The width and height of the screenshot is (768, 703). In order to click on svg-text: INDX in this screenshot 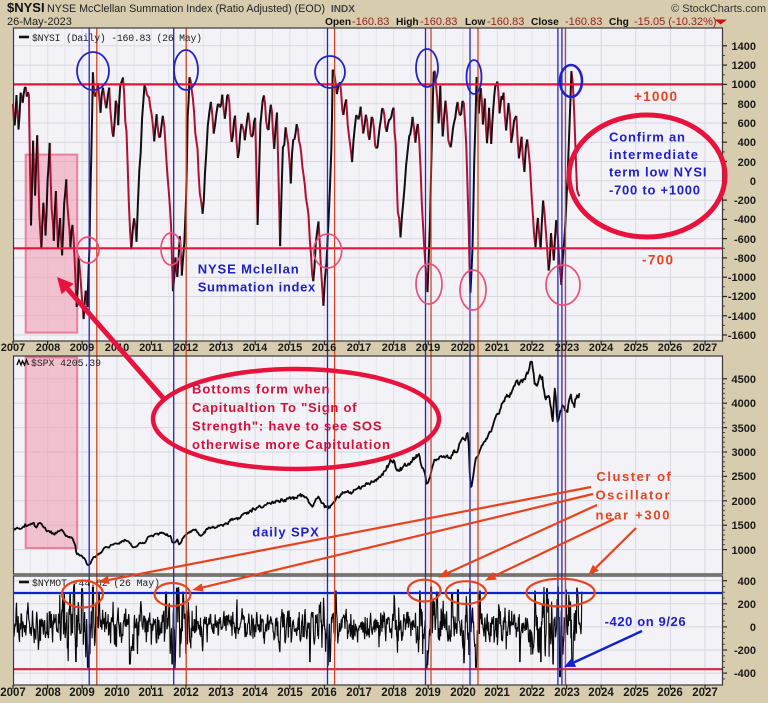, I will do `click(343, 9)`.